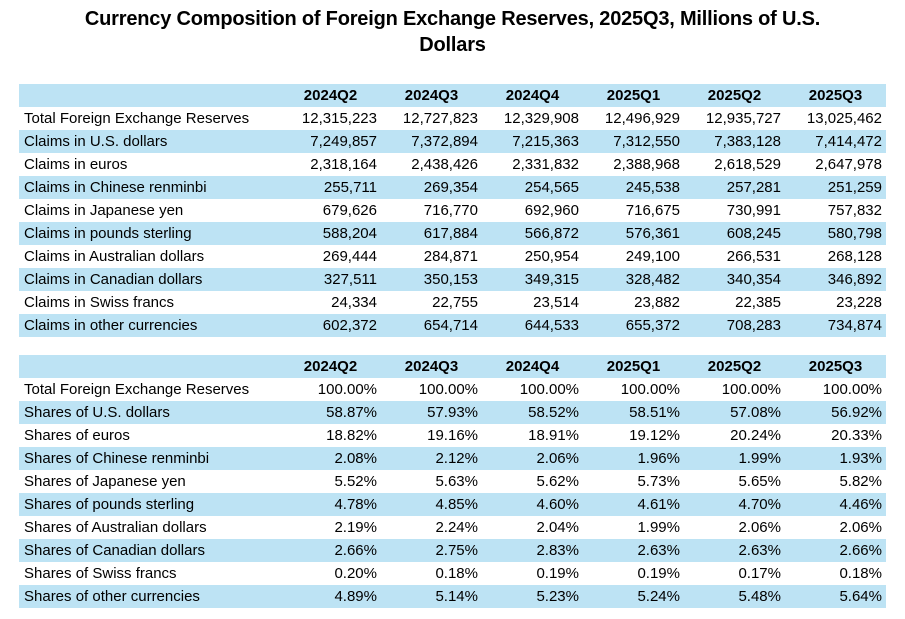 This screenshot has height=619, width=905. What do you see at coordinates (854, 187) in the screenshot?
I see `value-cell: 251,259` at bounding box center [854, 187].